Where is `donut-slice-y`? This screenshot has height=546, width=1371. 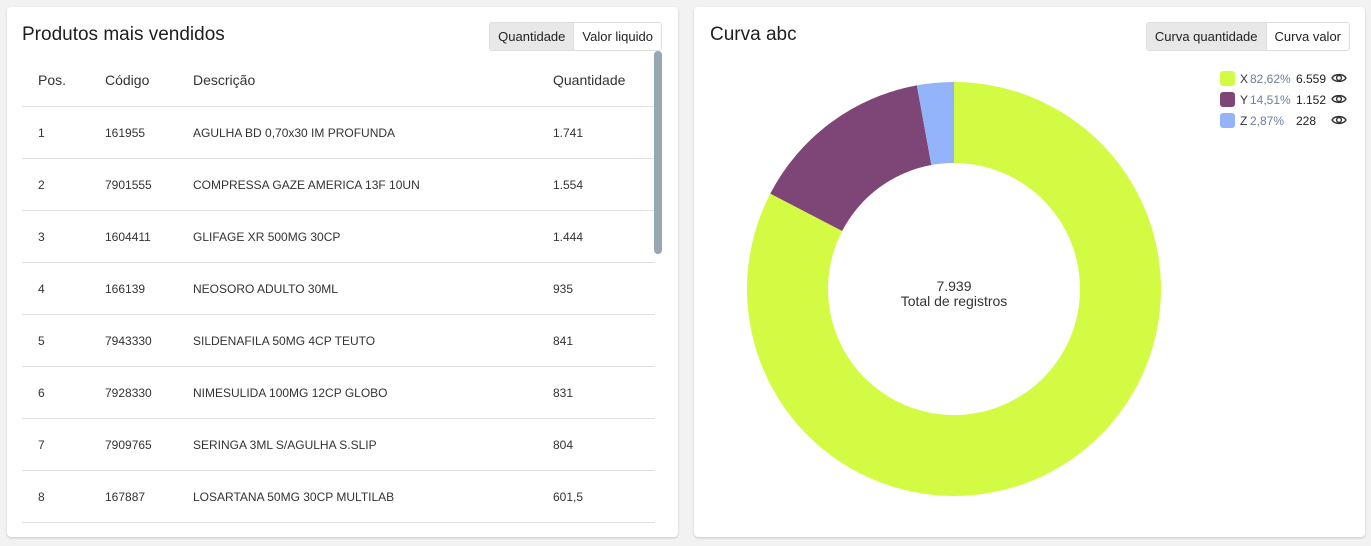
donut-slice-y is located at coordinates (851, 158).